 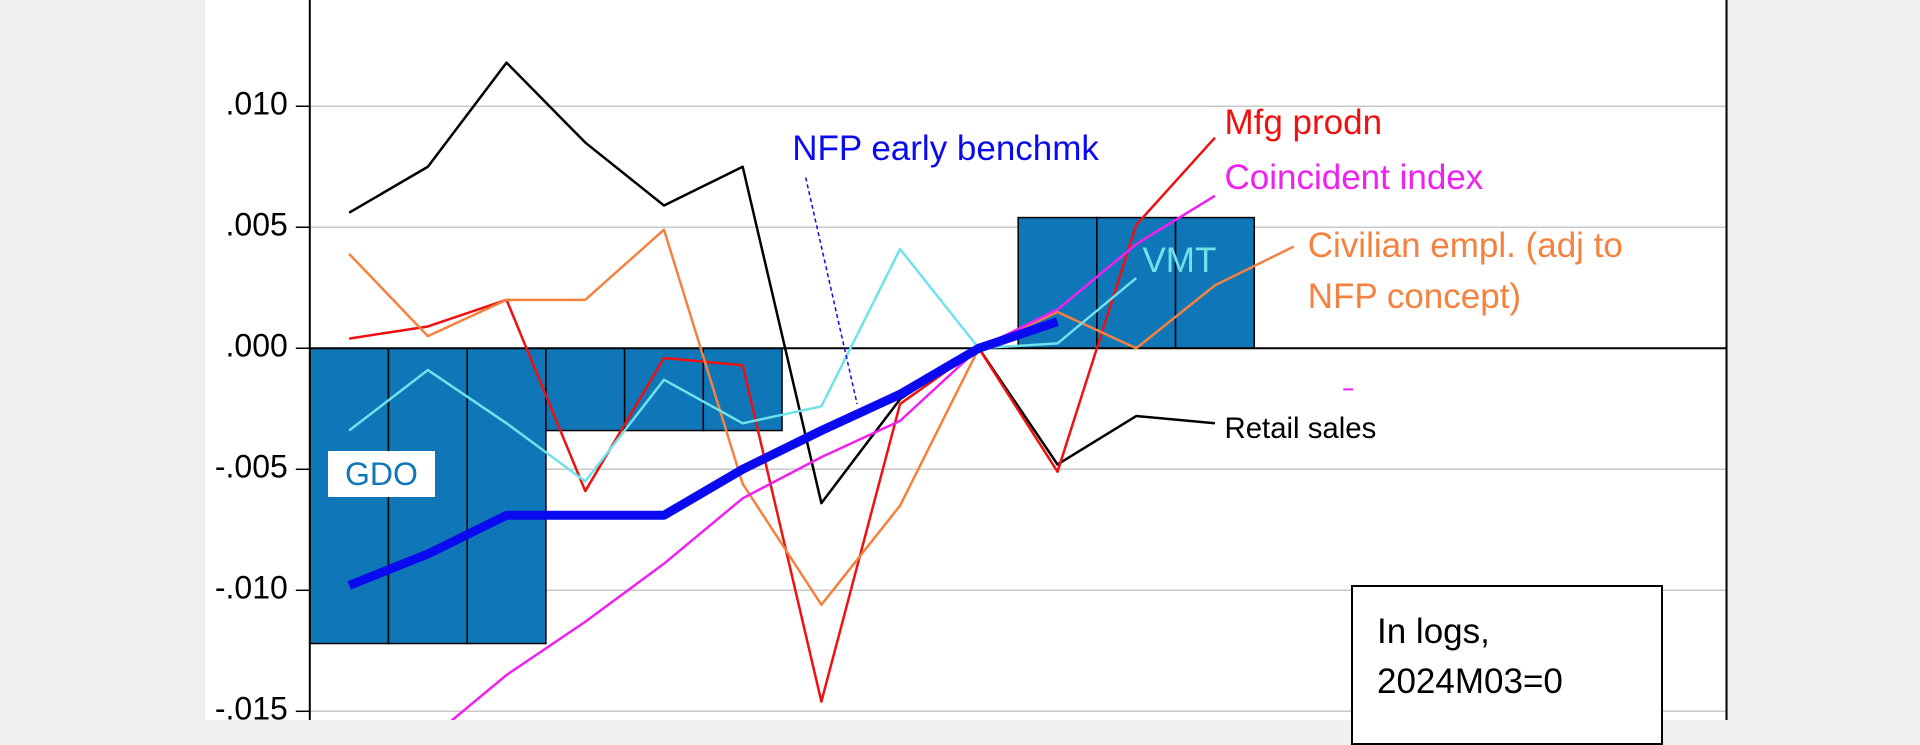 What do you see at coordinates (381, 474) in the screenshot?
I see `bar-label: GDO` at bounding box center [381, 474].